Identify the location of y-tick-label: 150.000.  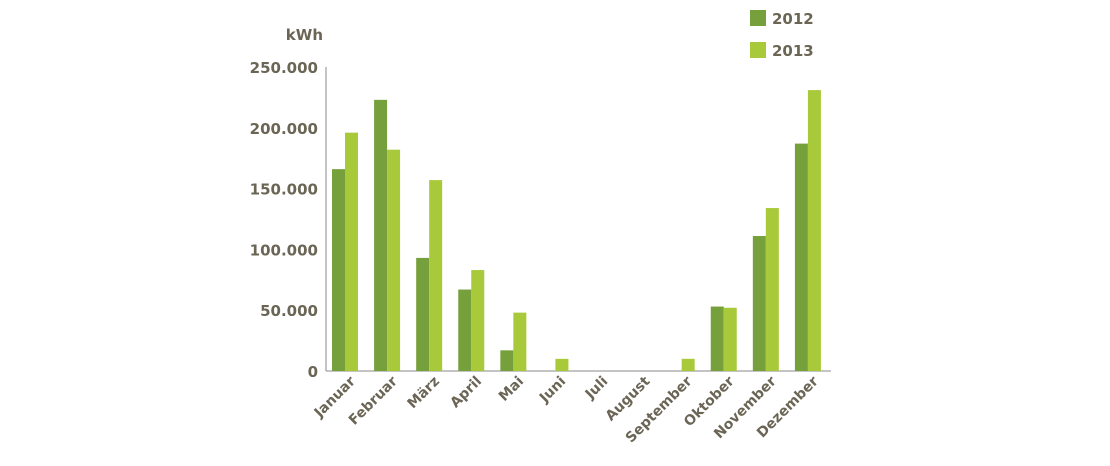
(284, 190).